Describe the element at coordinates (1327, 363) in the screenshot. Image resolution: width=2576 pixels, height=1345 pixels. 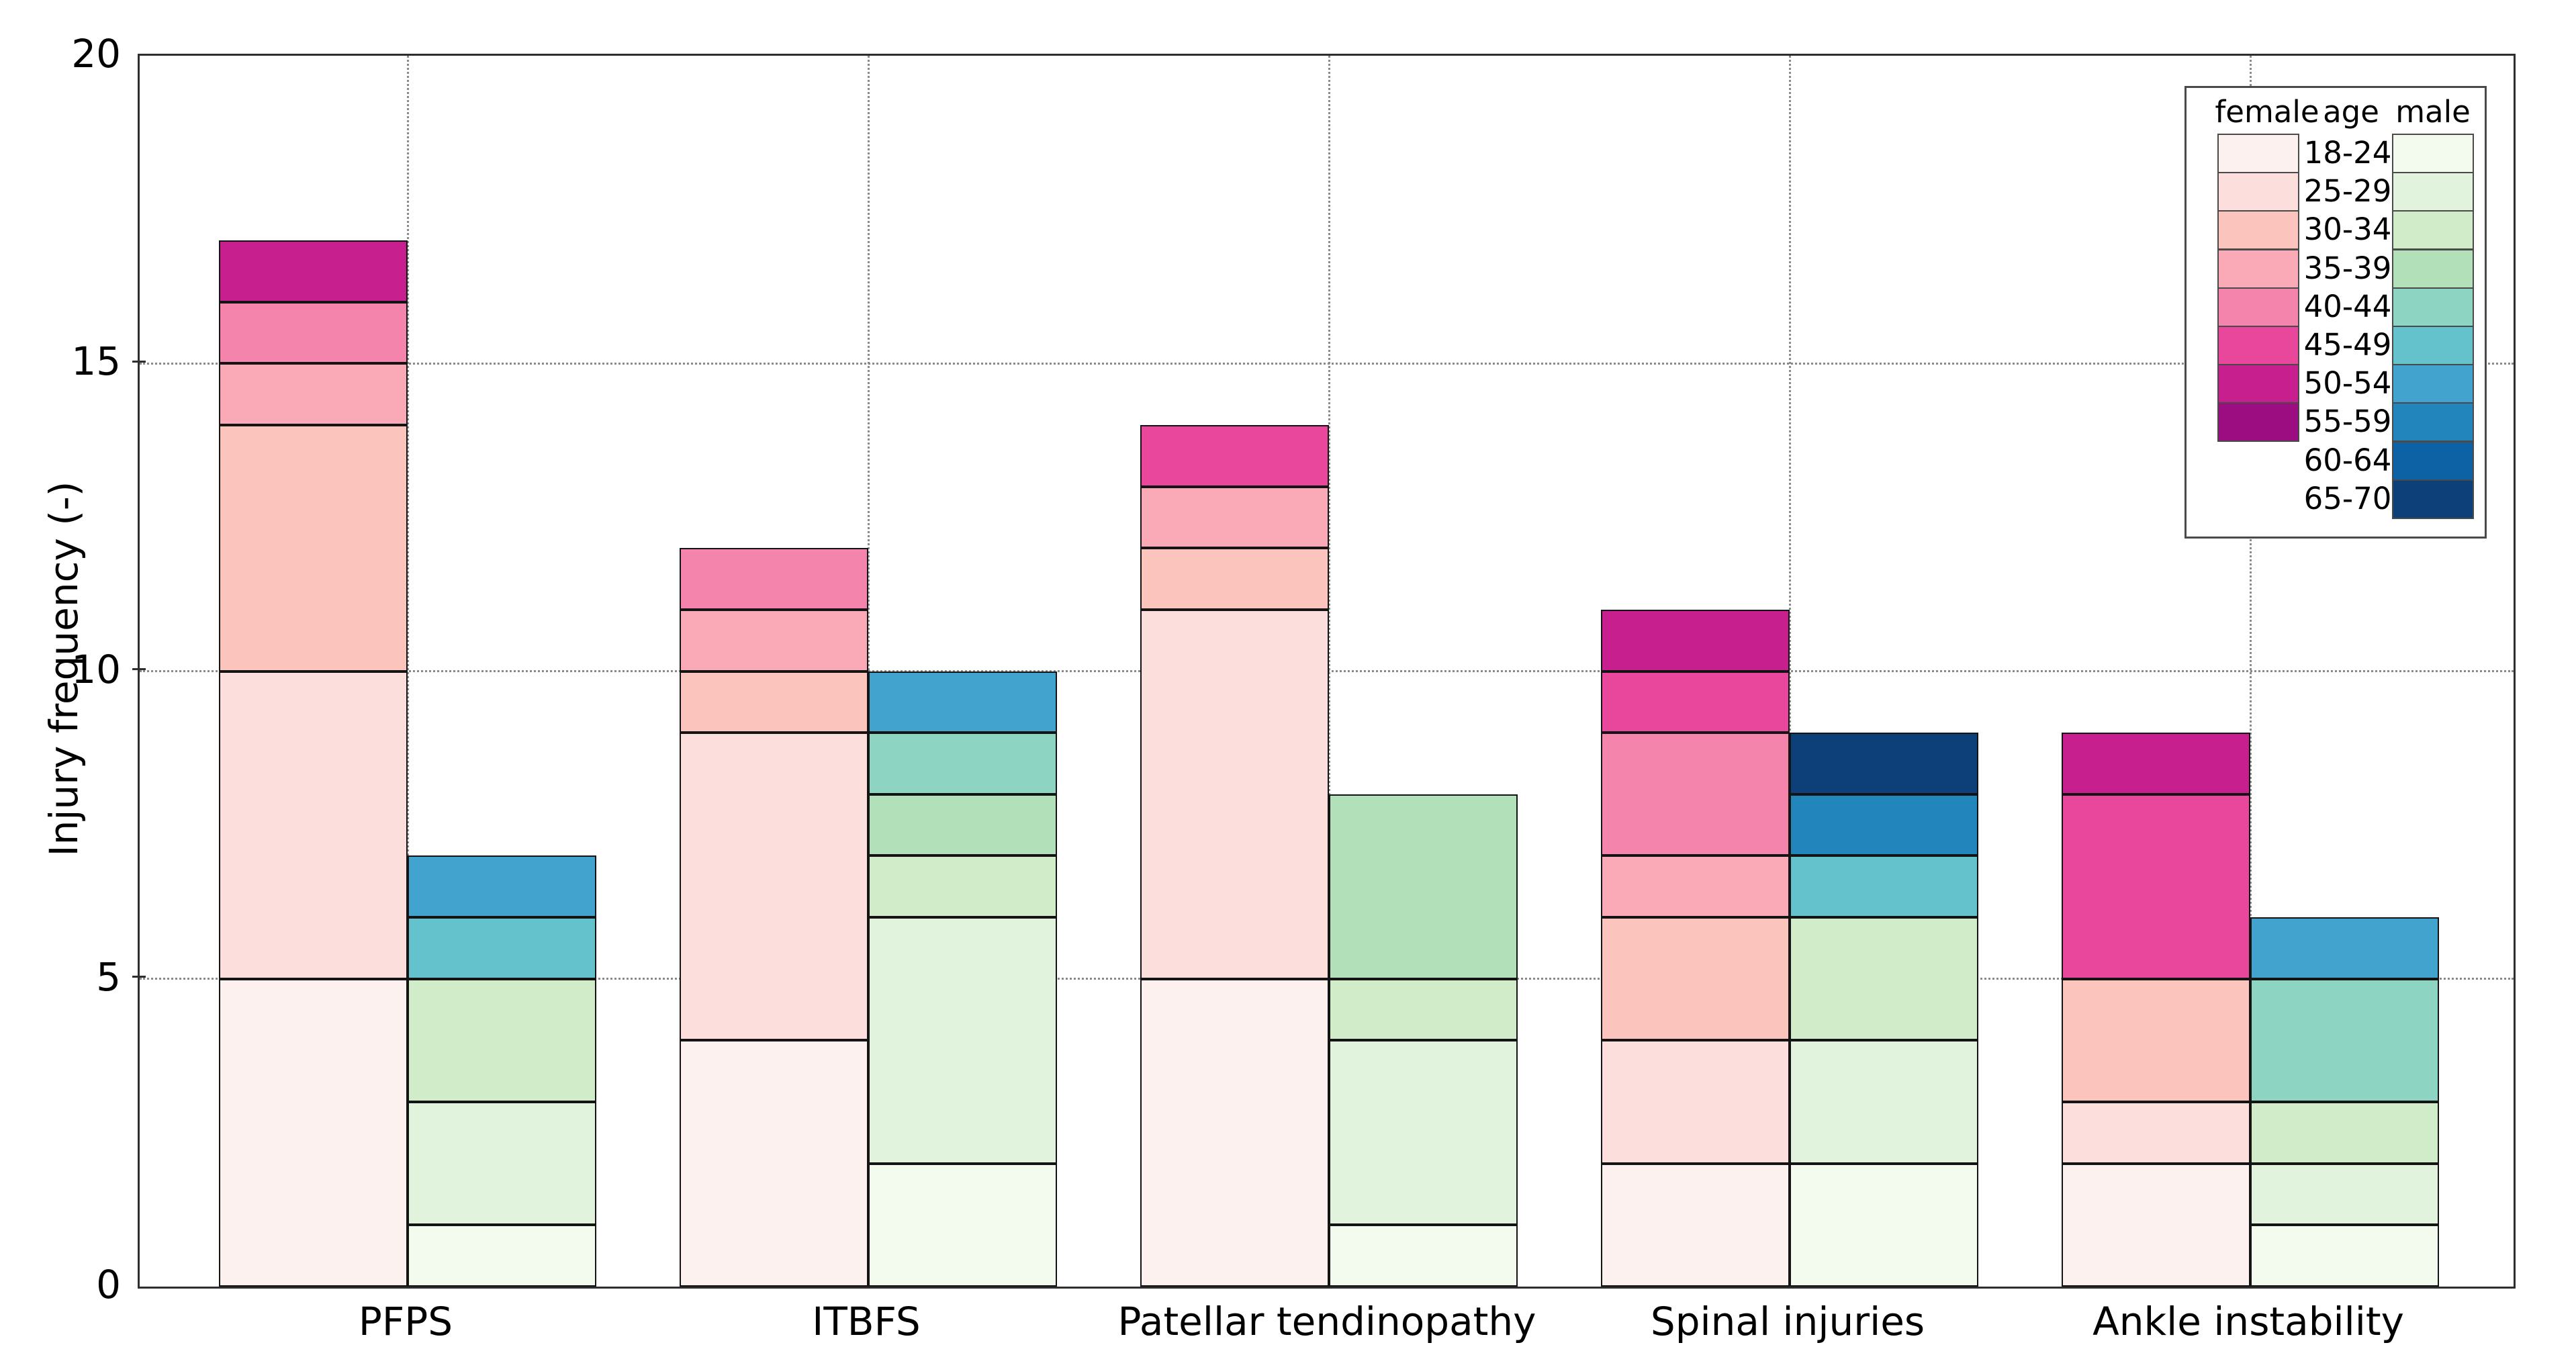
I see `grid-line-horizontal` at that location.